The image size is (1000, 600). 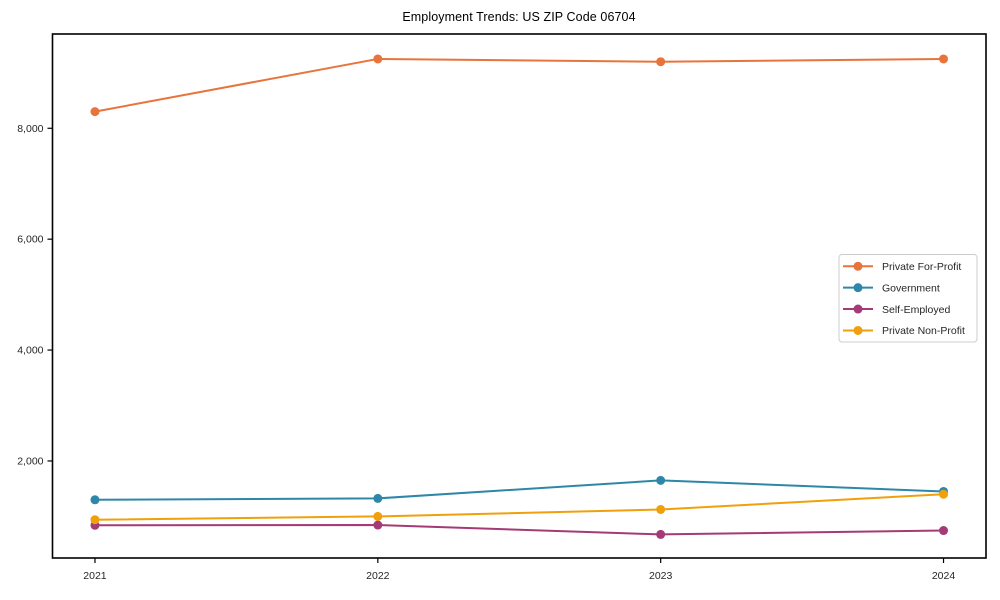 What do you see at coordinates (30, 351) in the screenshot?
I see `y-tick-label: 4,000` at bounding box center [30, 351].